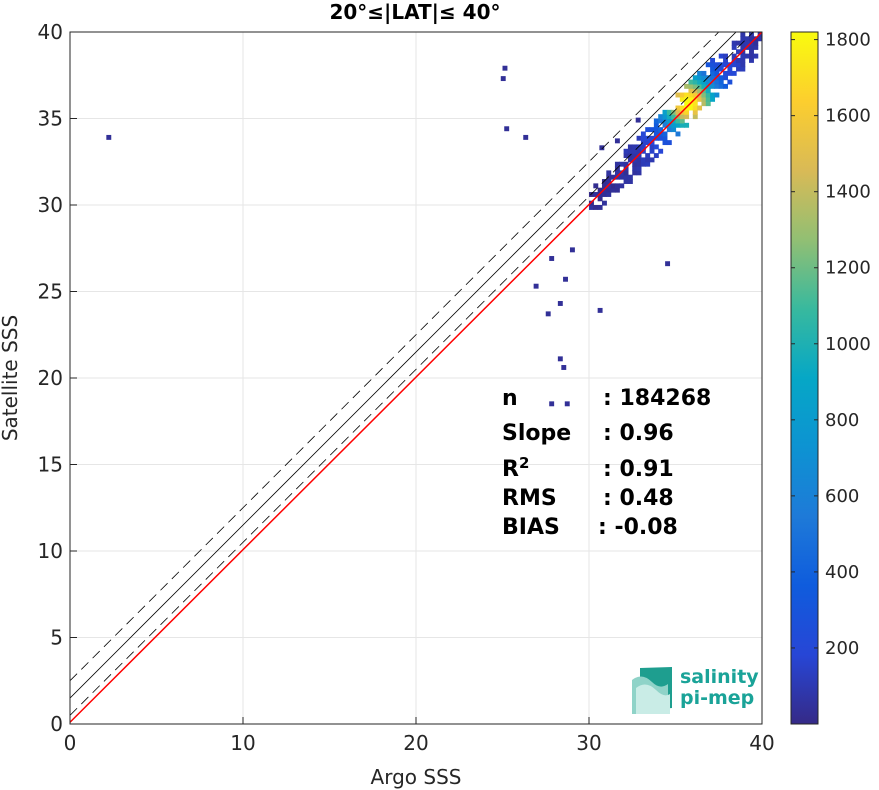 The height and width of the screenshot is (790, 879). What do you see at coordinates (536, 433) in the screenshot?
I see `stat-label: Slope` at bounding box center [536, 433].